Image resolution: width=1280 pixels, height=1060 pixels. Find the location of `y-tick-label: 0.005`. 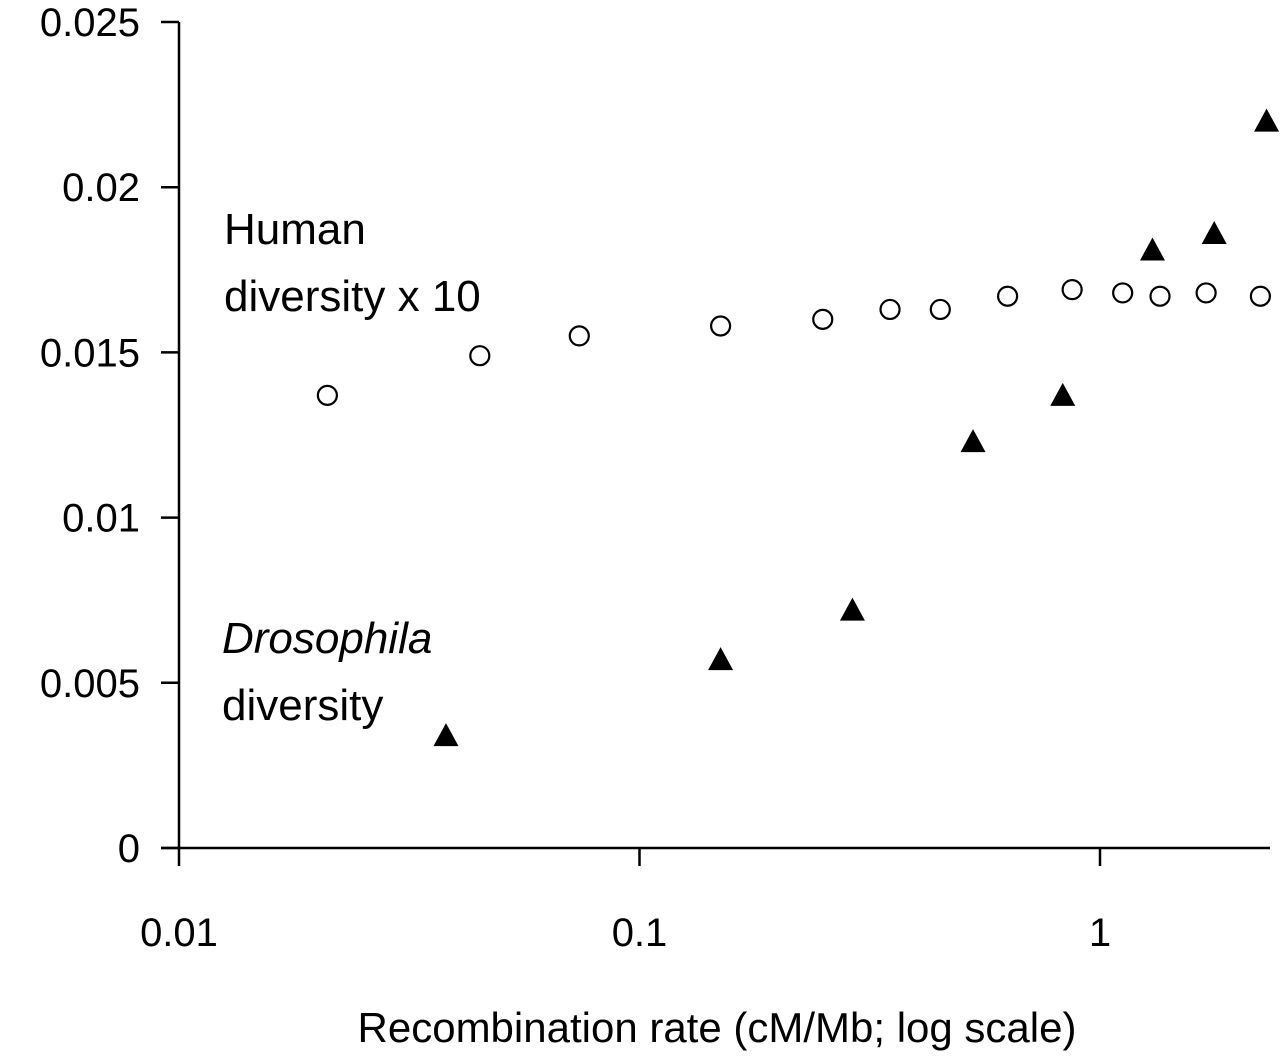

y-tick-label: 0.005 is located at coordinates (90, 684).